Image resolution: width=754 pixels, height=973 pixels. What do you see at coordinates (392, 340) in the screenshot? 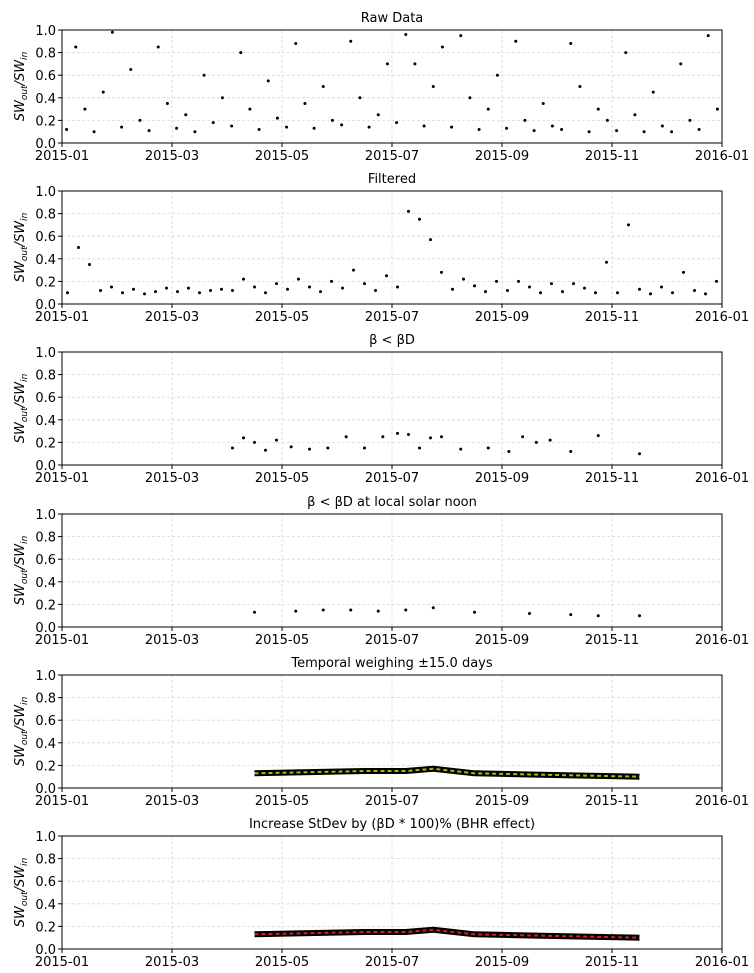
I see `panel-title: β < βD` at bounding box center [392, 340].